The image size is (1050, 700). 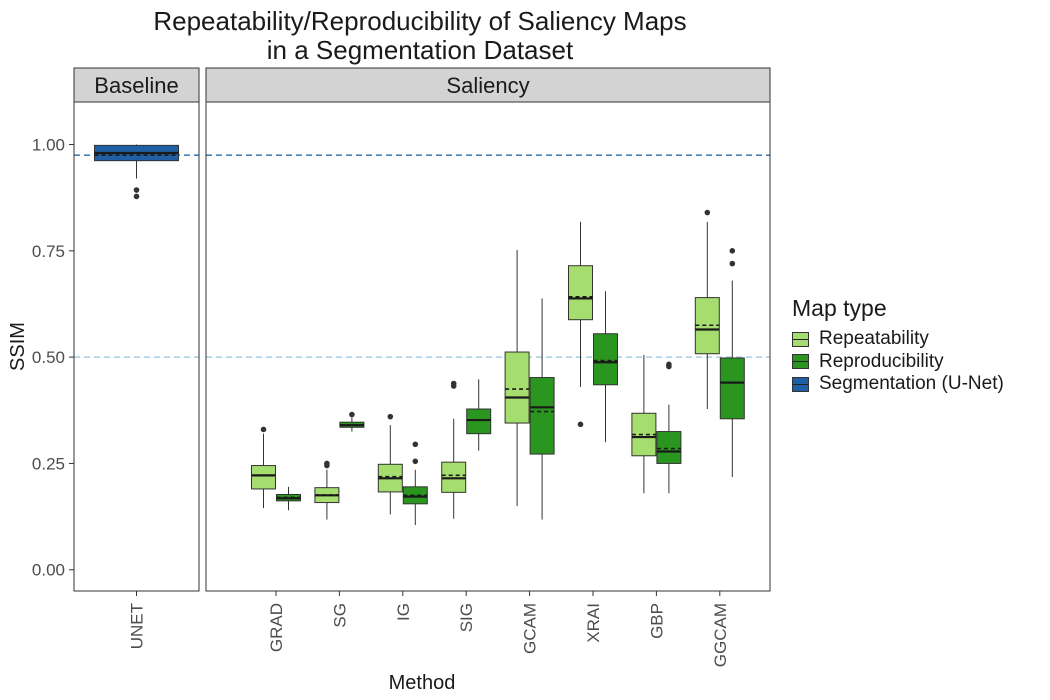 What do you see at coordinates (48, 145) in the screenshot?
I see `y-tick-label: 1.00` at bounding box center [48, 145].